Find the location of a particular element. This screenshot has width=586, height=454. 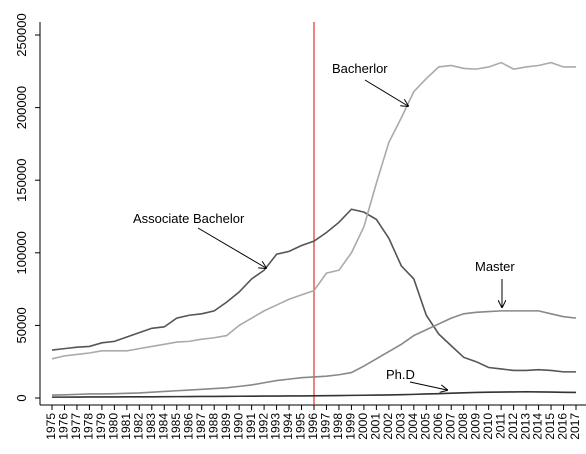

x-tick-label: 2002 is located at coordinates (388, 426).